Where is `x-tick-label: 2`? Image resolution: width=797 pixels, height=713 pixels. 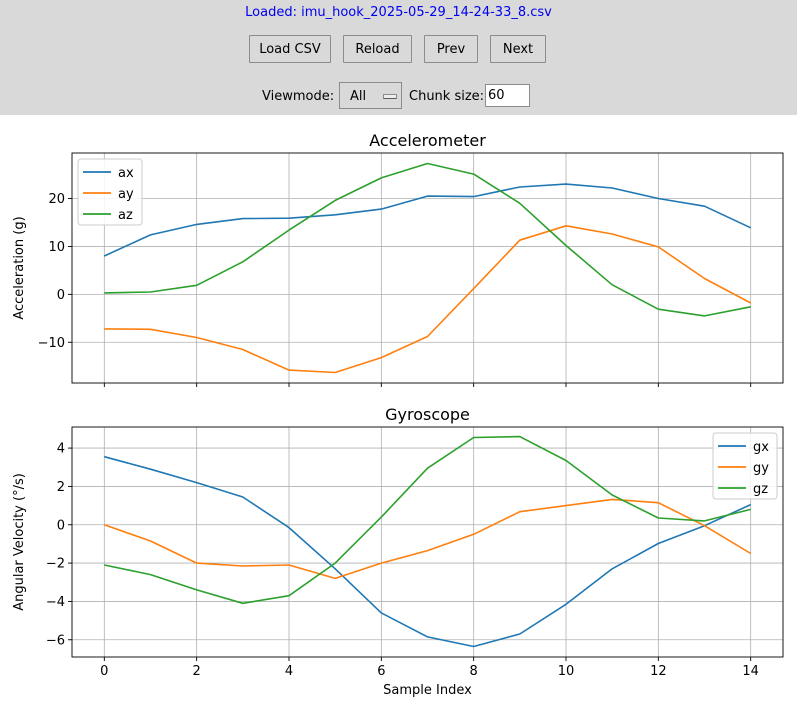 x-tick-label: 2 is located at coordinates (197, 671).